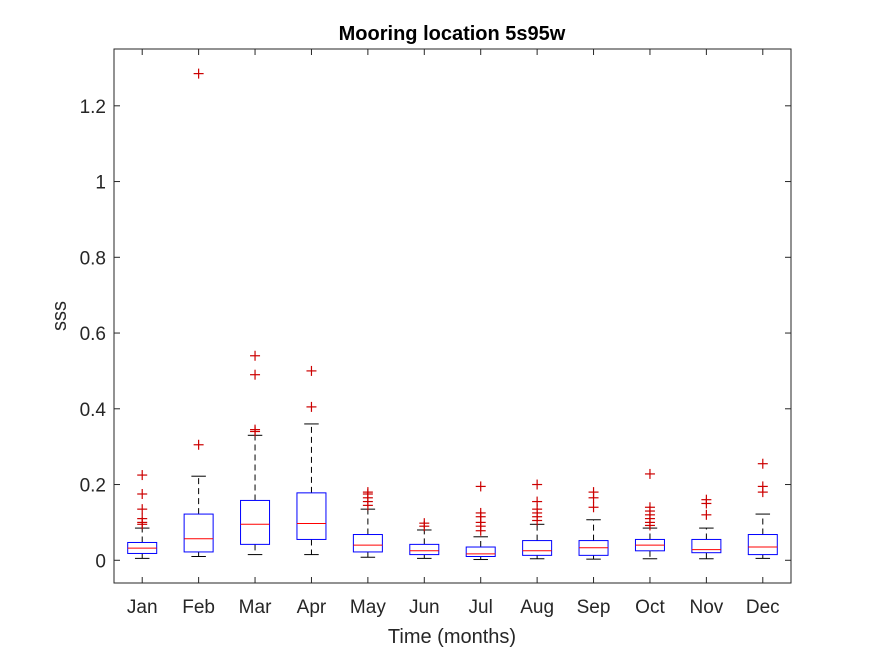 The height and width of the screenshot is (661, 875). What do you see at coordinates (763, 607) in the screenshot?
I see `x-tick-label: Dec` at bounding box center [763, 607].